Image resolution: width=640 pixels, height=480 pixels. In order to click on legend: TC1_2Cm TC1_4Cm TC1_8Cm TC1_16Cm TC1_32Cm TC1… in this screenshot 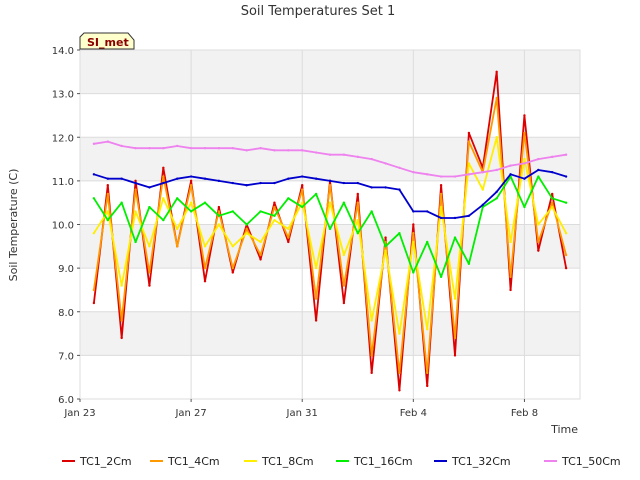, I will do `click(341, 461)`.